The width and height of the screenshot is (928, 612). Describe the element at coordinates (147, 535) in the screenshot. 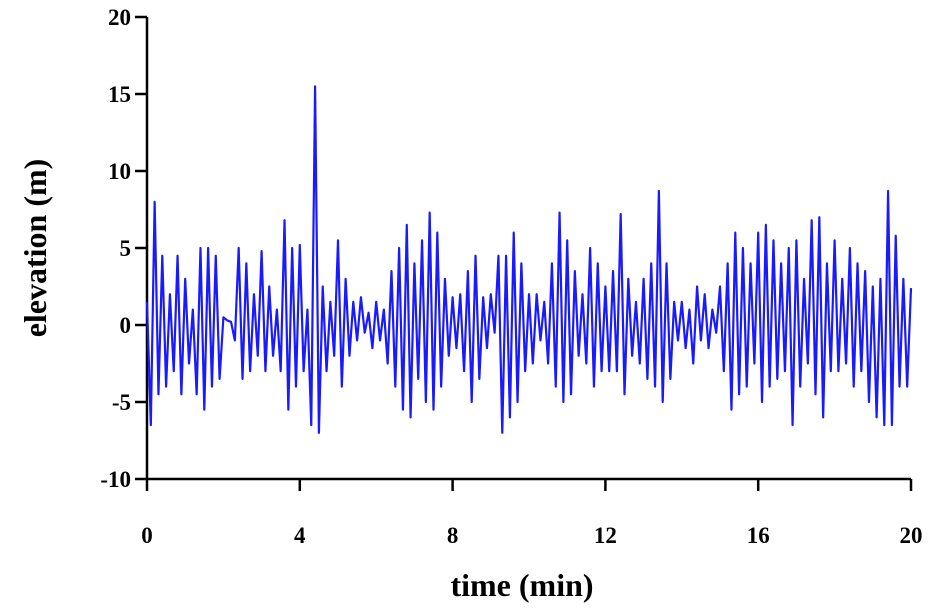

I see `x-tick-label: 0` at that location.